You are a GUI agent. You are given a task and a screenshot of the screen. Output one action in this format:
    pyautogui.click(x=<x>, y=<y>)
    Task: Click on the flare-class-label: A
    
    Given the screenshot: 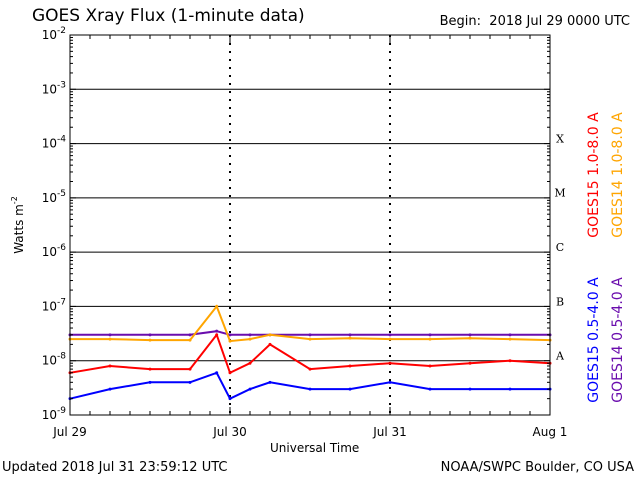 What is the action you would take?
    pyautogui.click(x=560, y=356)
    